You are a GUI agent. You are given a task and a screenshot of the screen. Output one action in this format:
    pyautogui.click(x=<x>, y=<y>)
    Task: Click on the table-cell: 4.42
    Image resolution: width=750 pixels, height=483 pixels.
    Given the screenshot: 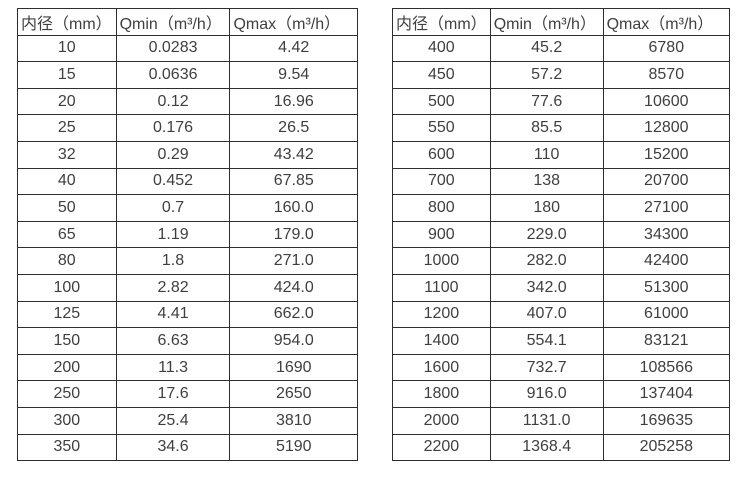 What is the action you would take?
    pyautogui.click(x=293, y=48)
    